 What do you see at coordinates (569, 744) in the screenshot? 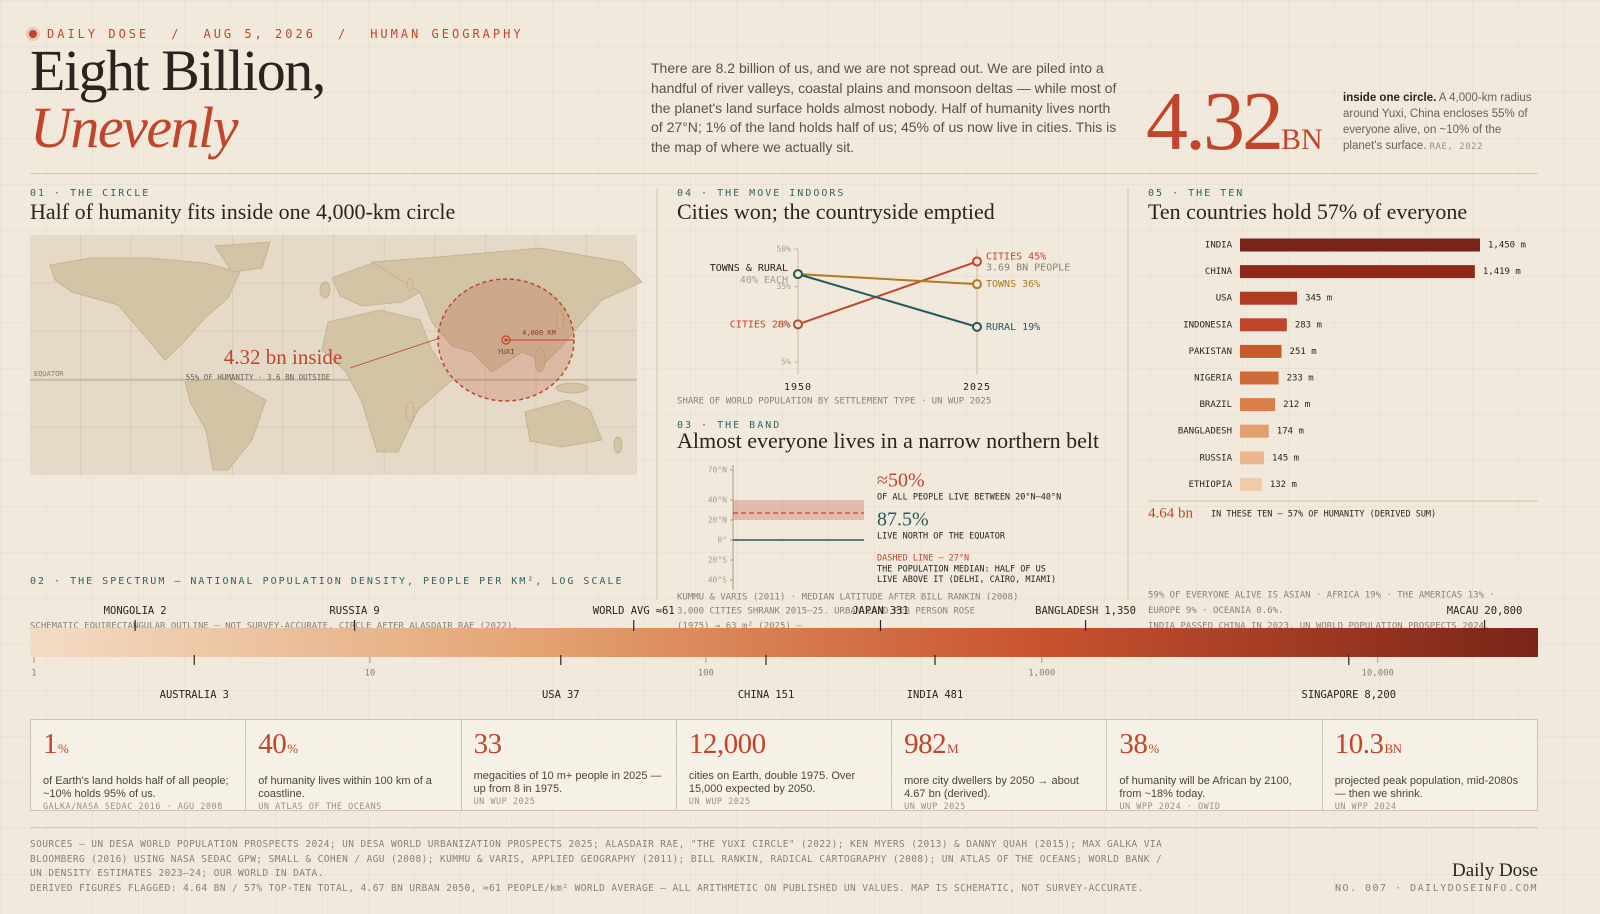
I see `card-value: 33` at bounding box center [569, 744].